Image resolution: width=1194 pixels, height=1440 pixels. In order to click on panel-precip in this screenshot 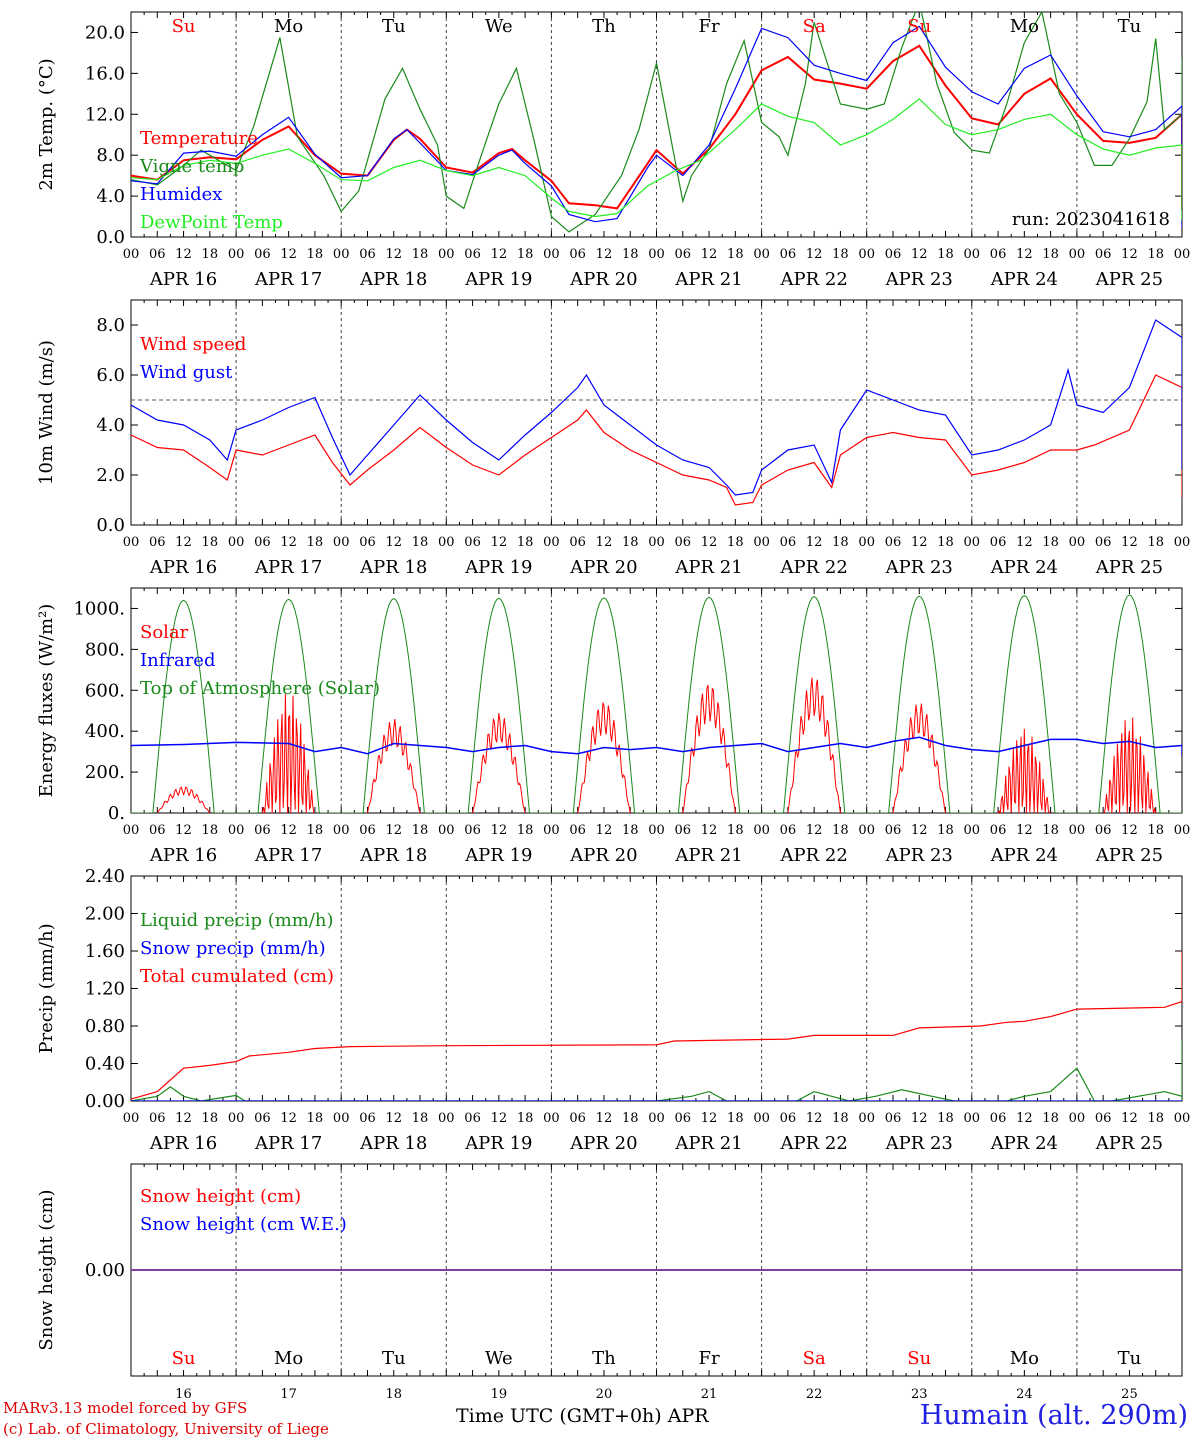, I will do `click(656, 988)`.